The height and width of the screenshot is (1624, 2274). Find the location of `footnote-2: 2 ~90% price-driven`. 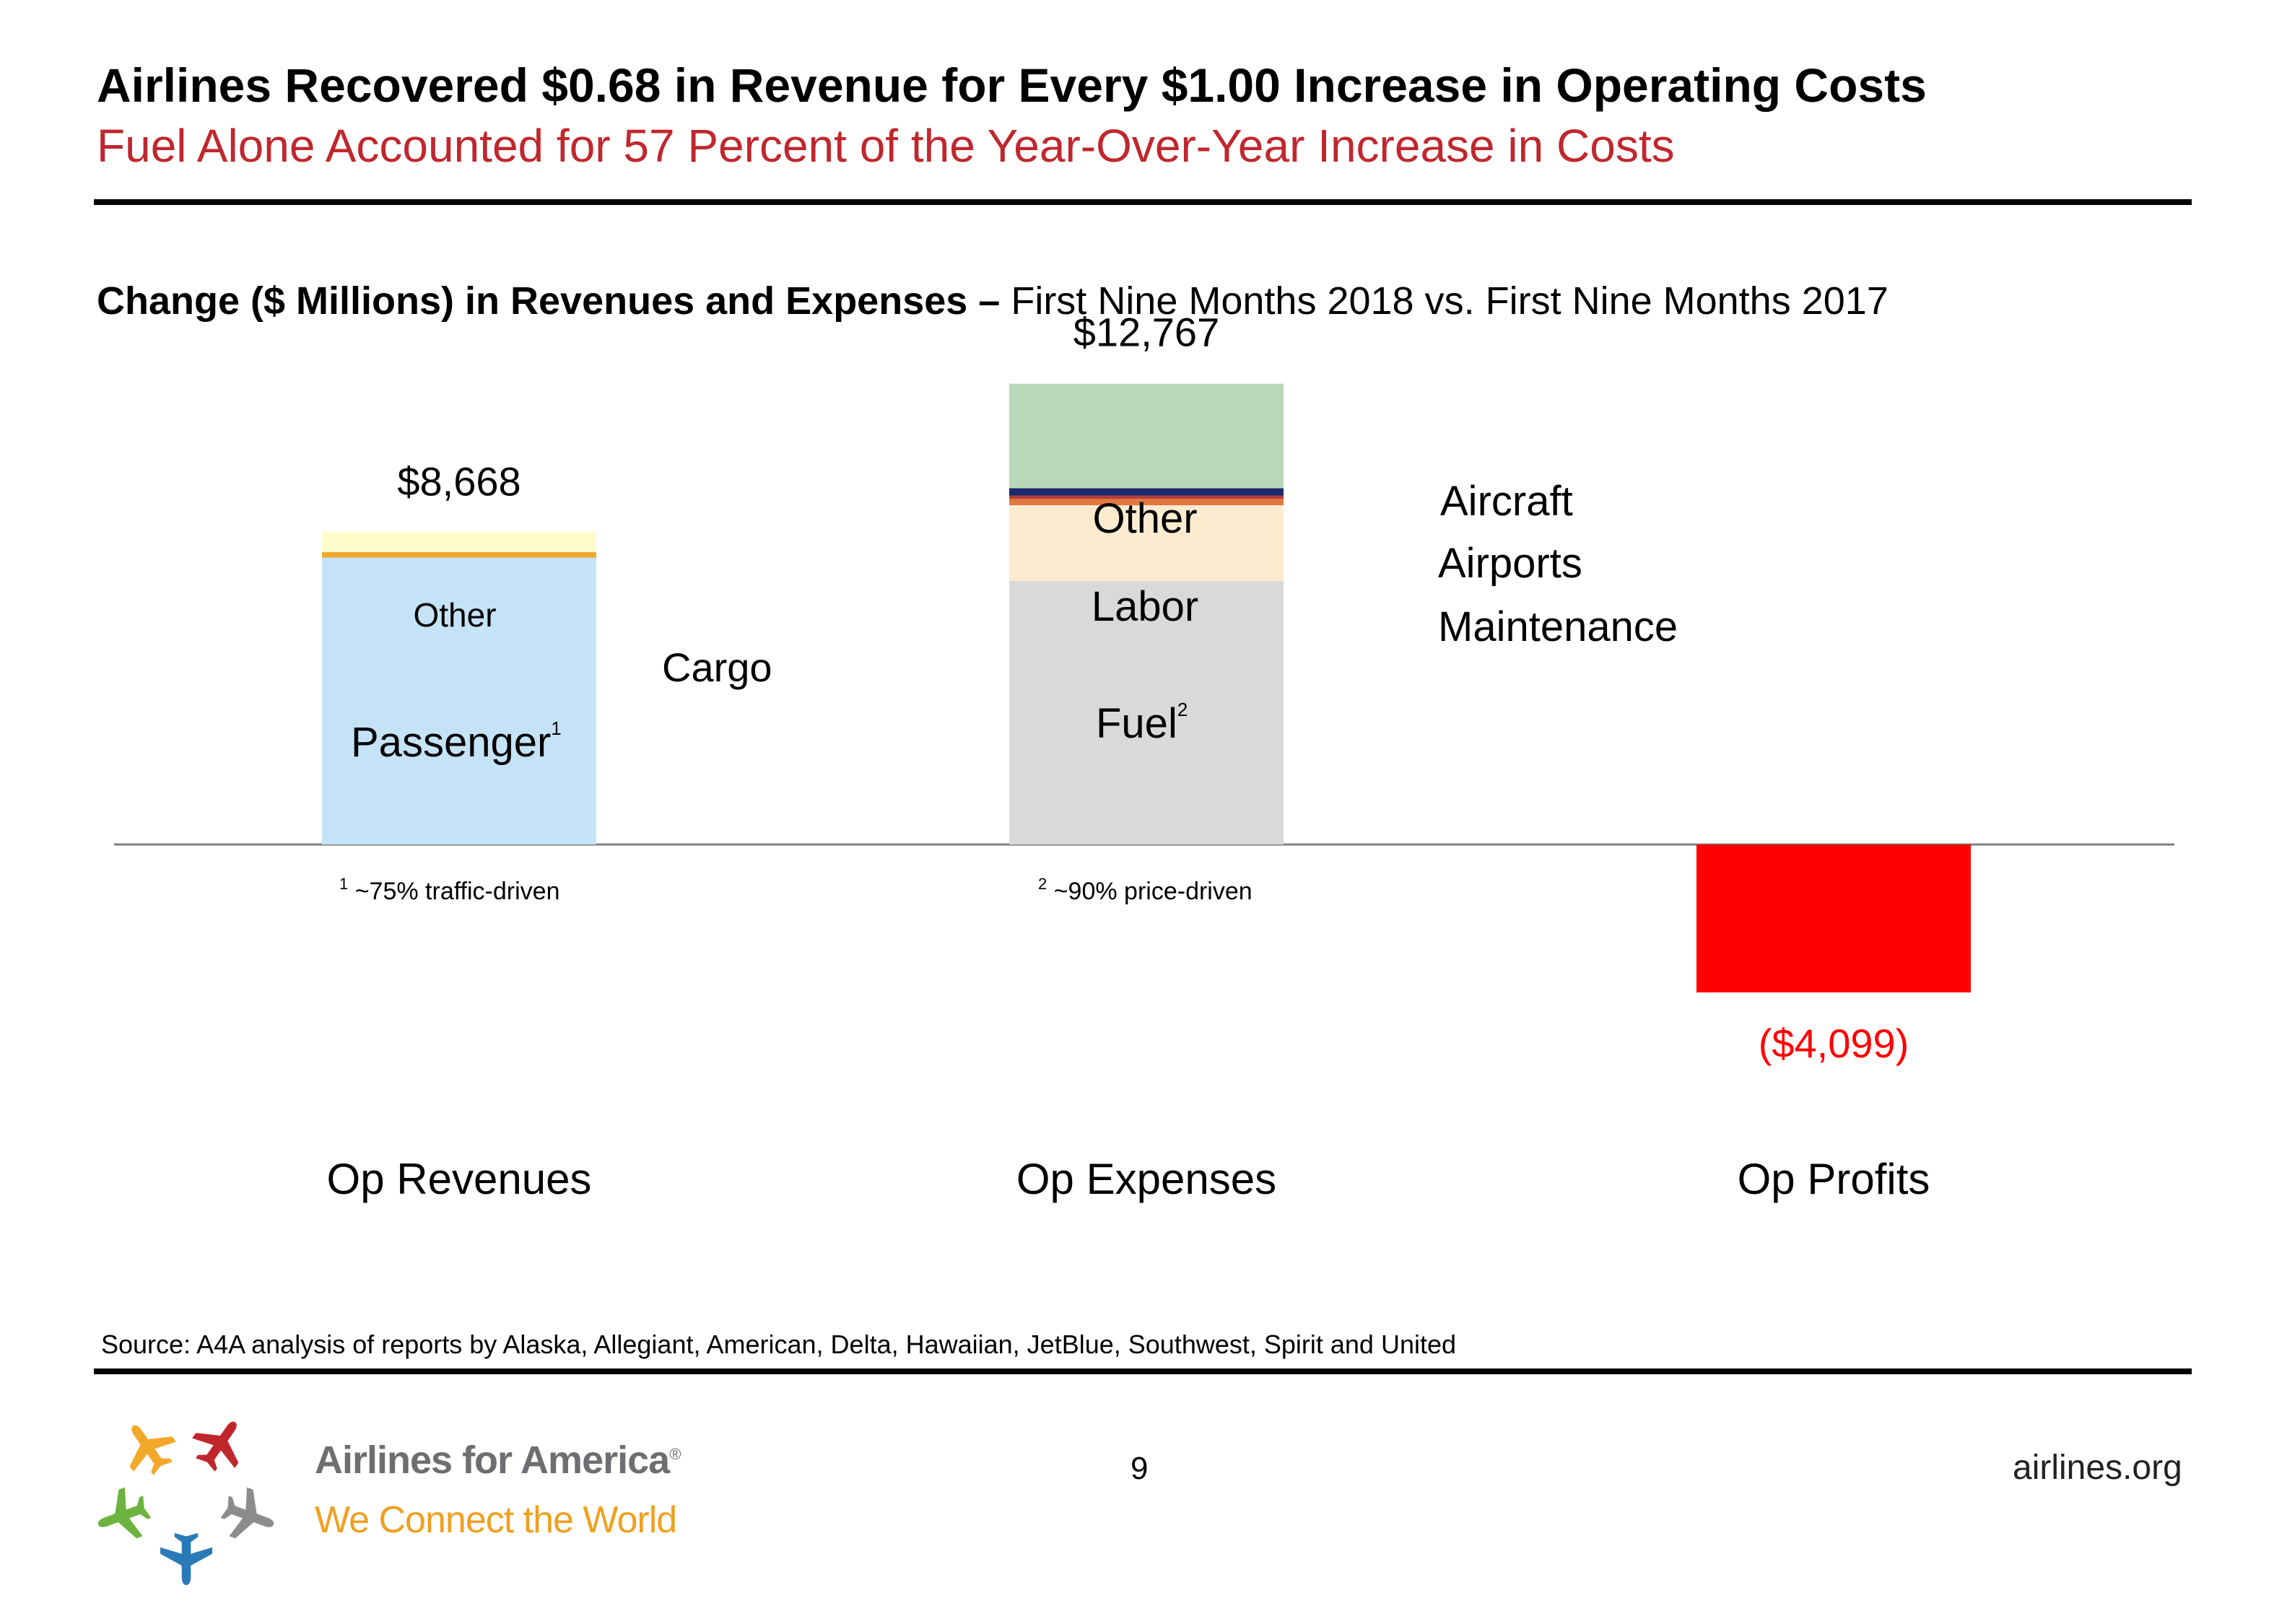

footnote-2: 2 ~90% price-driven is located at coordinates (1146, 890).